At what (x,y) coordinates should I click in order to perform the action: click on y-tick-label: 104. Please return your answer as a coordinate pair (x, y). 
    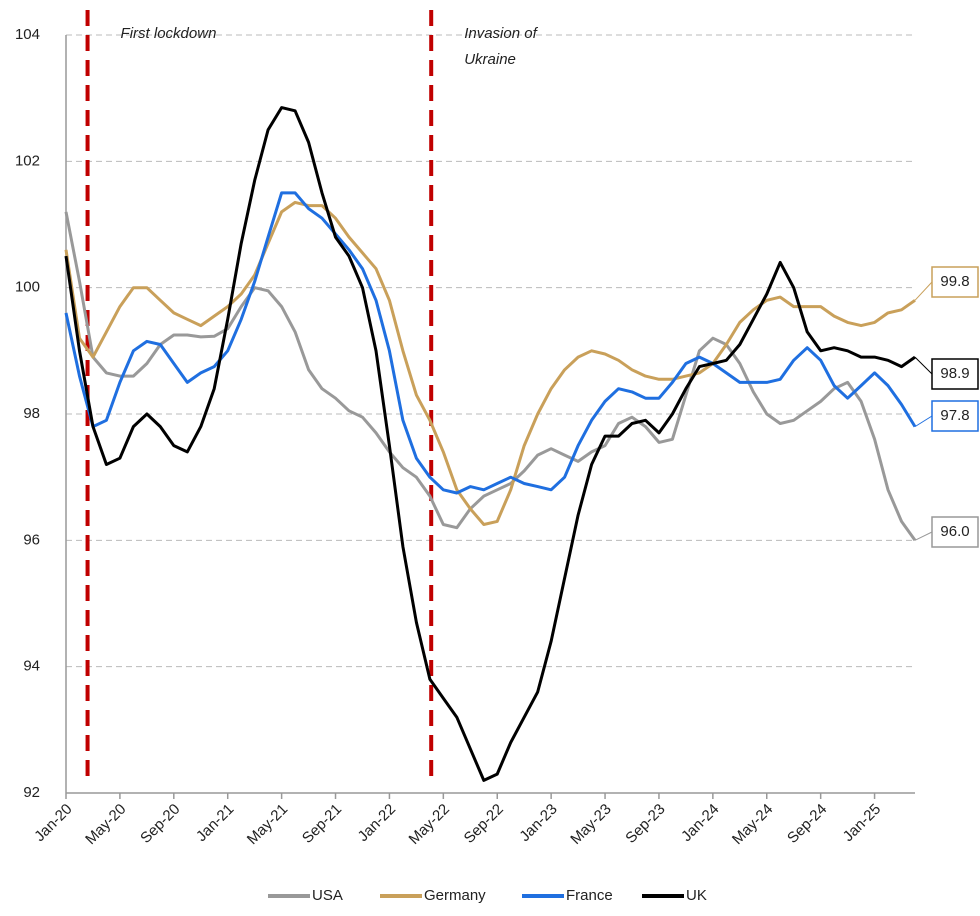
    Looking at the image, I should click on (27, 34).